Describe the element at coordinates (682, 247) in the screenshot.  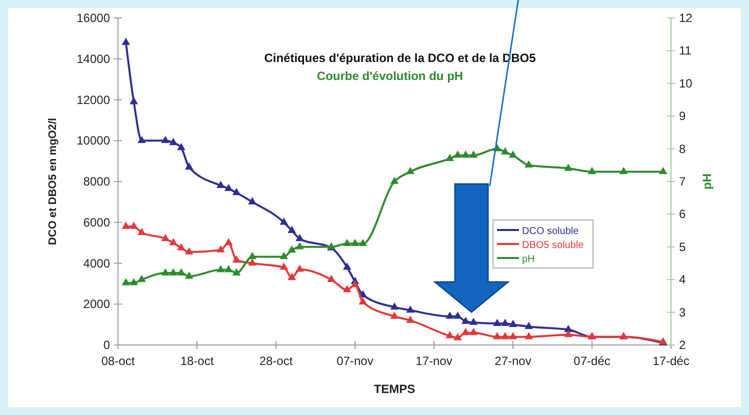
I see `y2-tick-label: 5` at that location.